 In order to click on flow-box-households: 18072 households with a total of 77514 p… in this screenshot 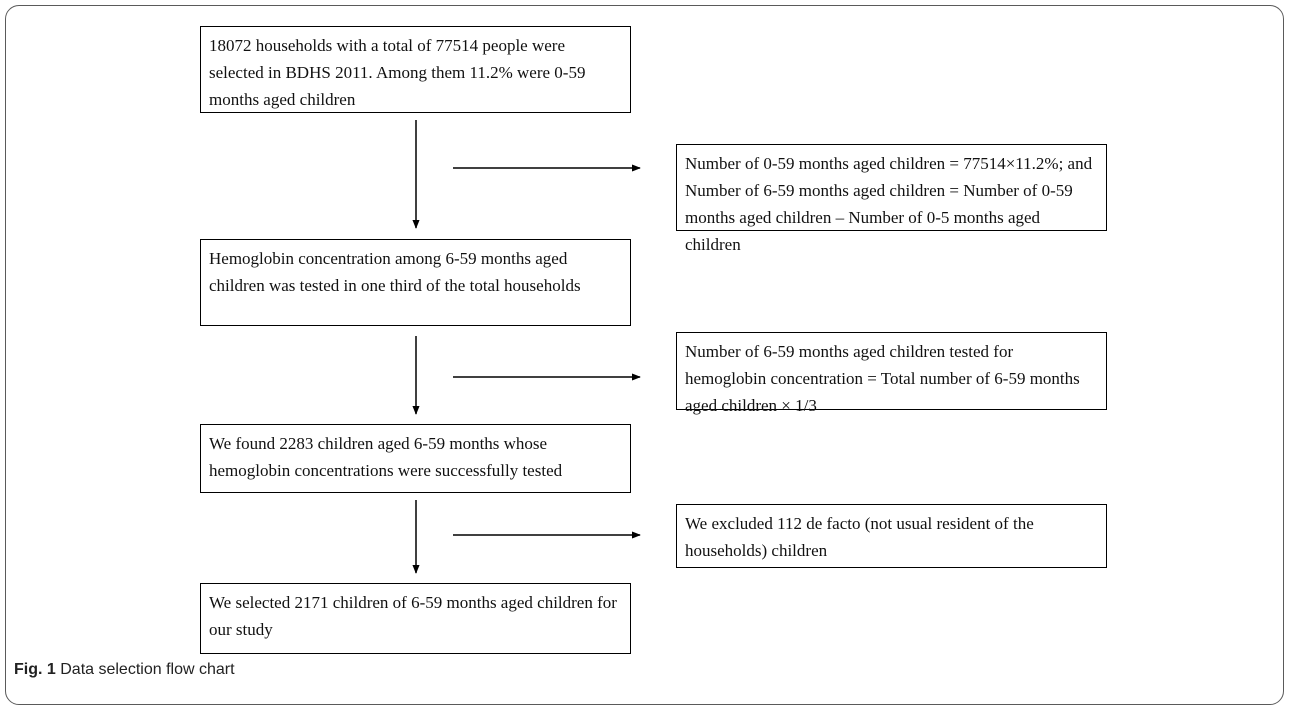, I will do `click(415, 69)`.